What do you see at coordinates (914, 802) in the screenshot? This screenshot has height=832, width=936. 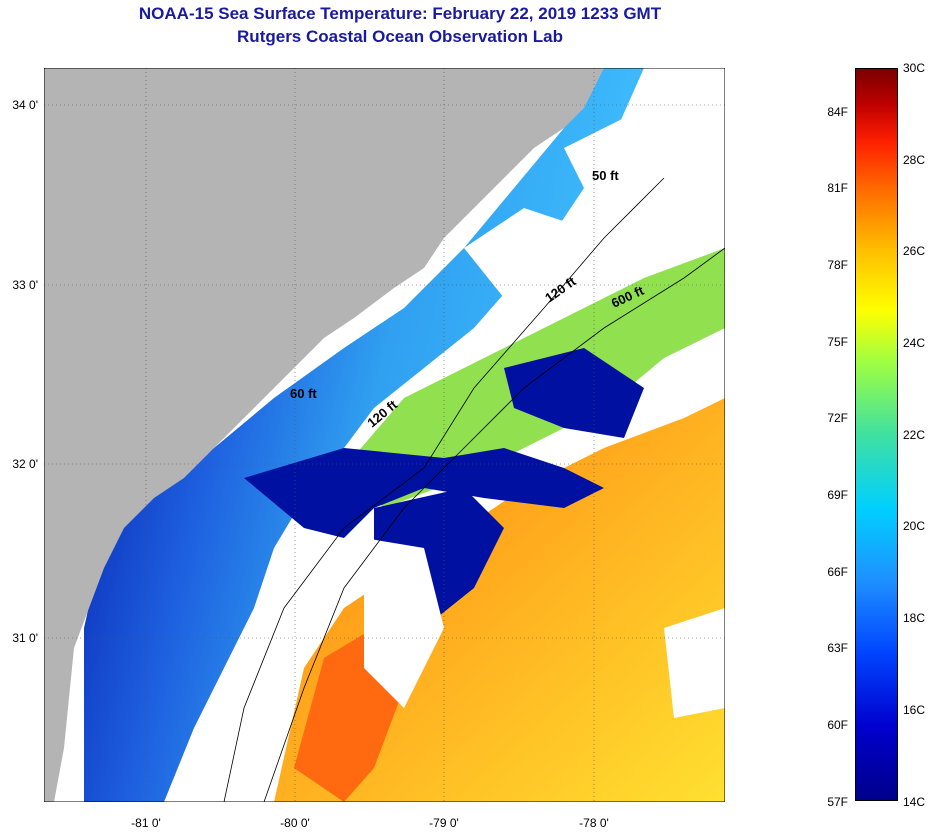 I see `colorbar-c-14: 14C` at bounding box center [914, 802].